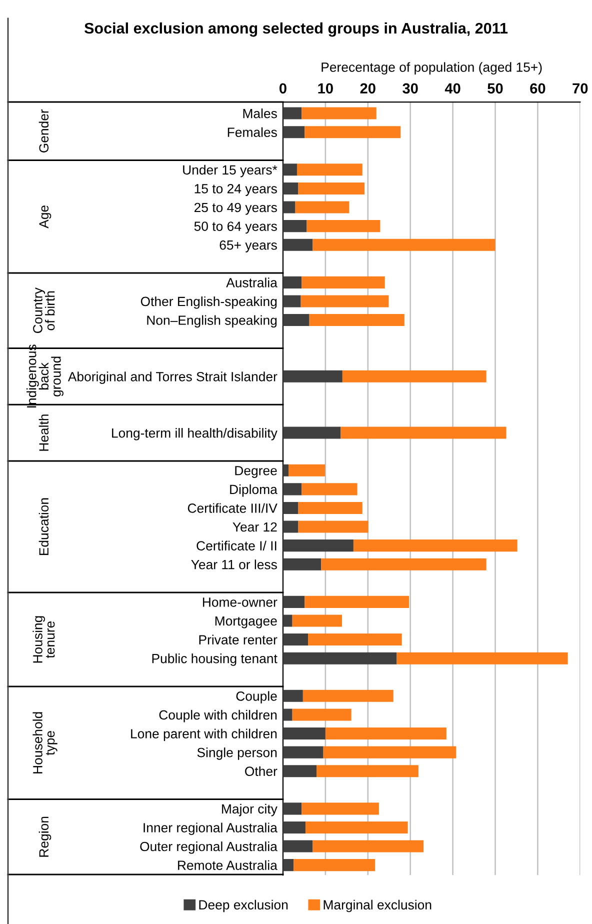 The image size is (592, 924). Describe the element at coordinates (209, 847) in the screenshot. I see `y-tick-label: Outer regional Australia` at that location.